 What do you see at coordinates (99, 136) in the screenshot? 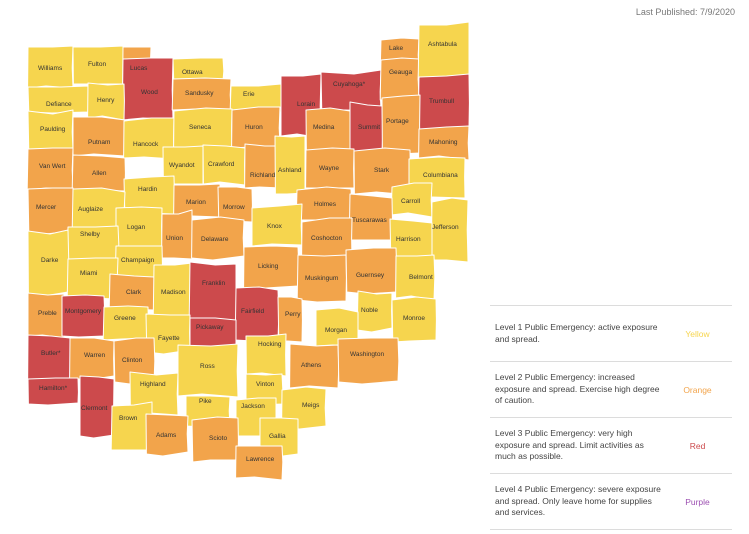
I see `county-putnam` at bounding box center [99, 136].